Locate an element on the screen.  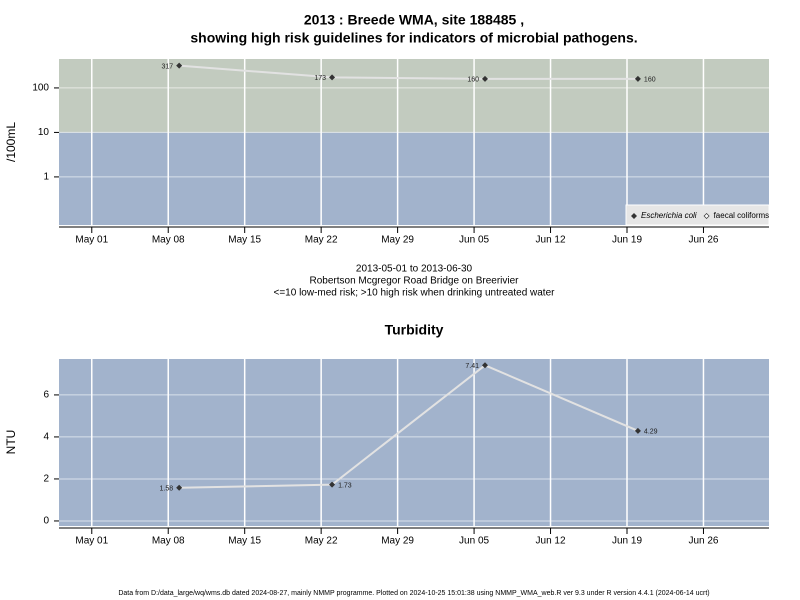
value-label: 1.73 is located at coordinates (345, 485).